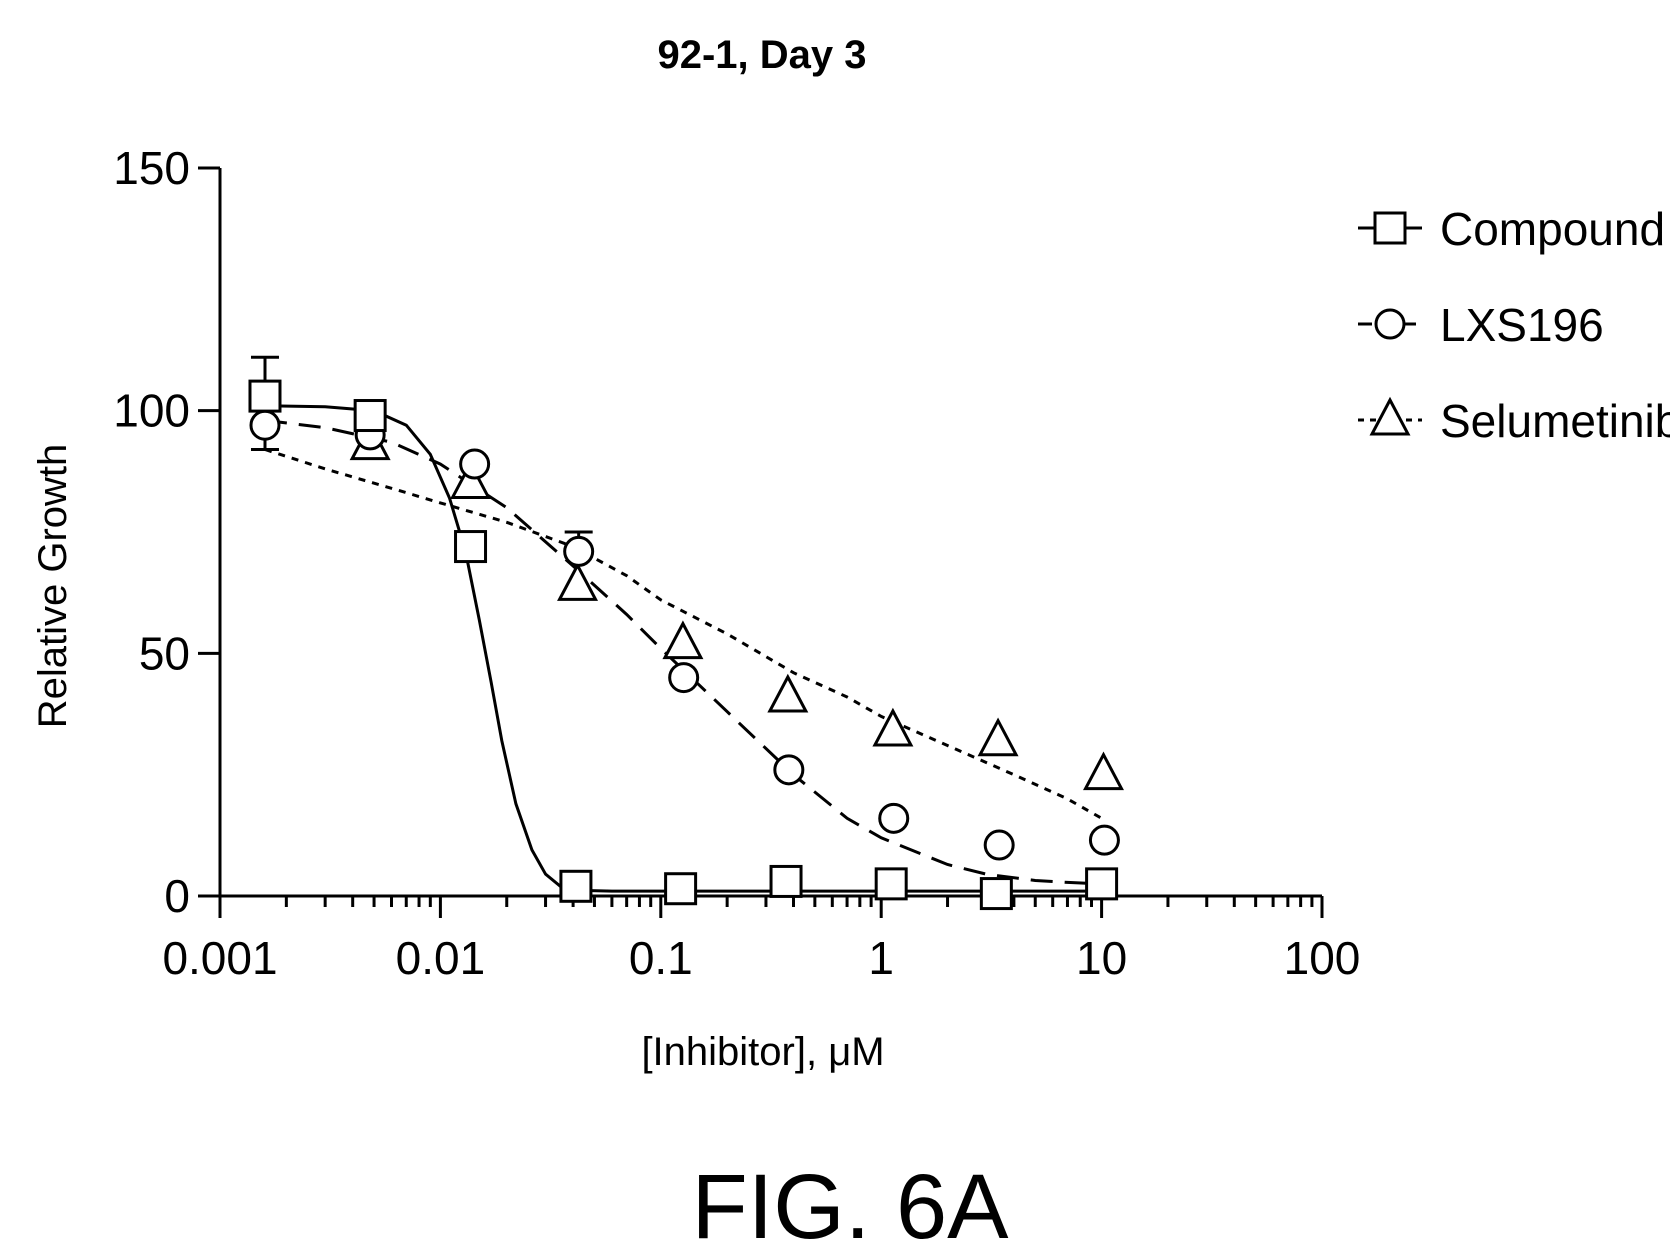 Image resolution: width=1670 pixels, height=1257 pixels. I want to click on y-tick-label: 150, so click(151, 168).